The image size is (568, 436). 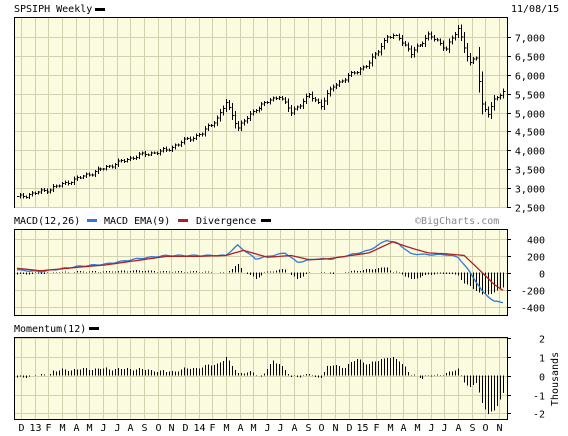 I want to click on y-tick-label: 2, so click(x=542, y=340).